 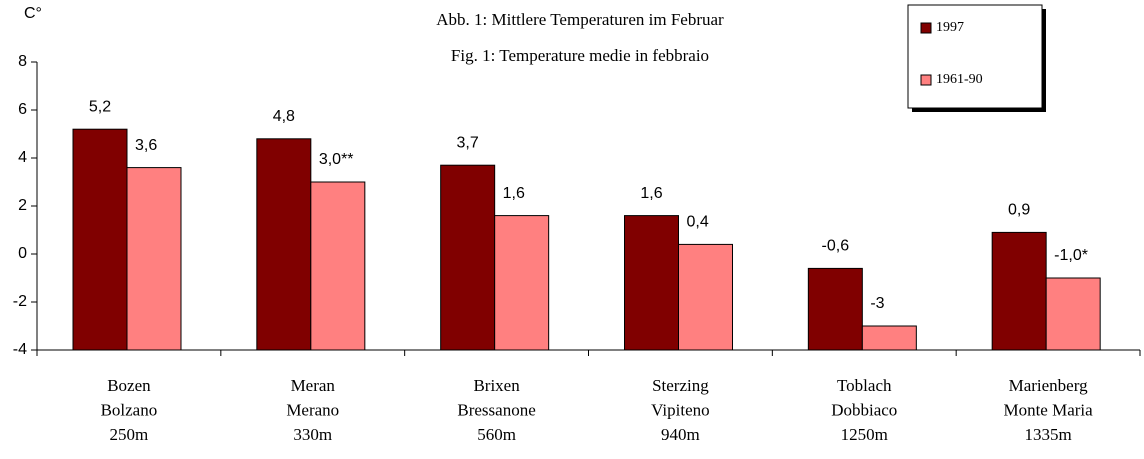 What do you see at coordinates (312, 434) in the screenshot?
I see `x-tick-label: 330m` at bounding box center [312, 434].